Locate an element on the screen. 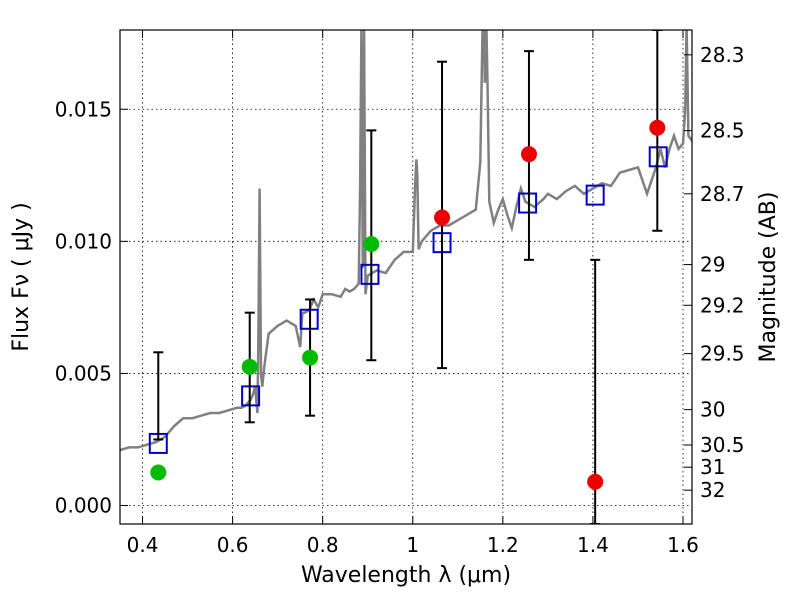 The height and width of the screenshot is (600, 800). x-tick-label: 0.6 is located at coordinates (233, 545).